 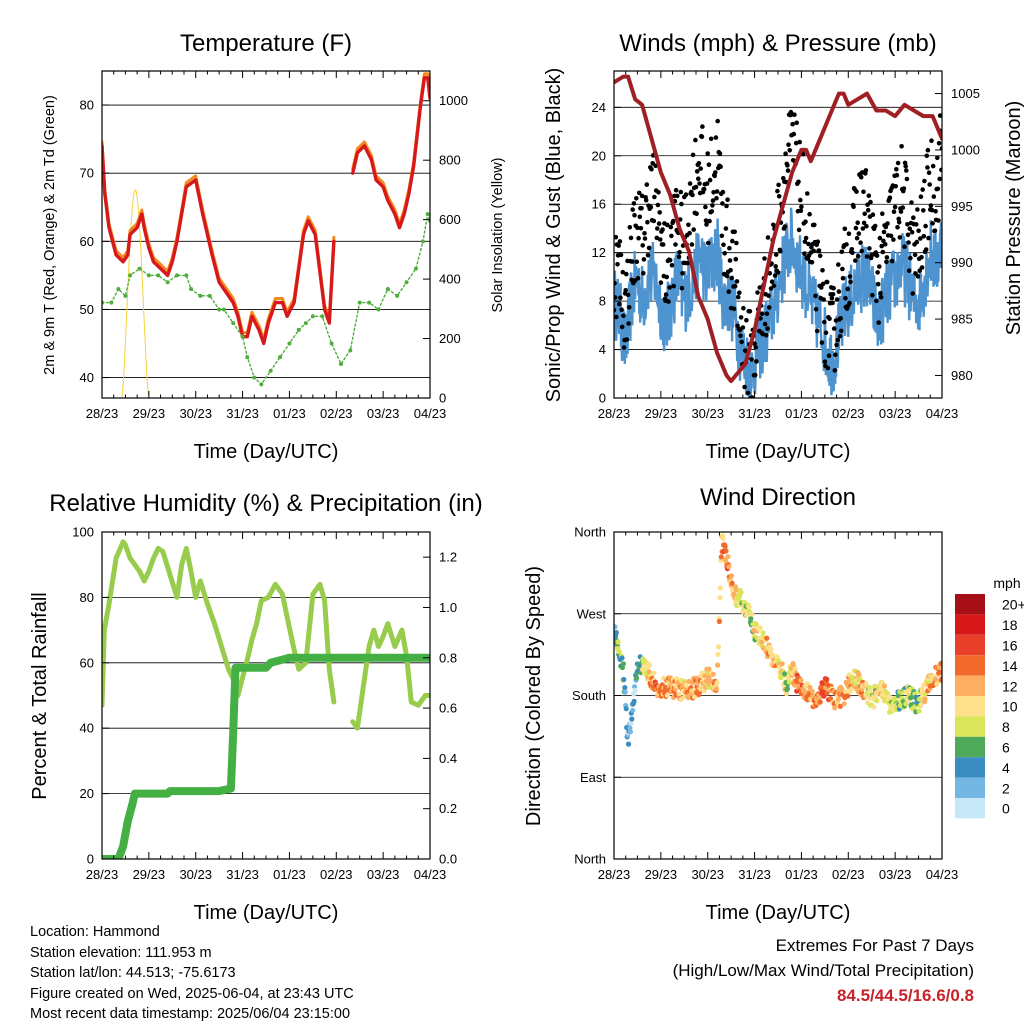 What do you see at coordinates (1006, 768) in the screenshot?
I see `colorbar-tick-label: 4` at bounding box center [1006, 768].